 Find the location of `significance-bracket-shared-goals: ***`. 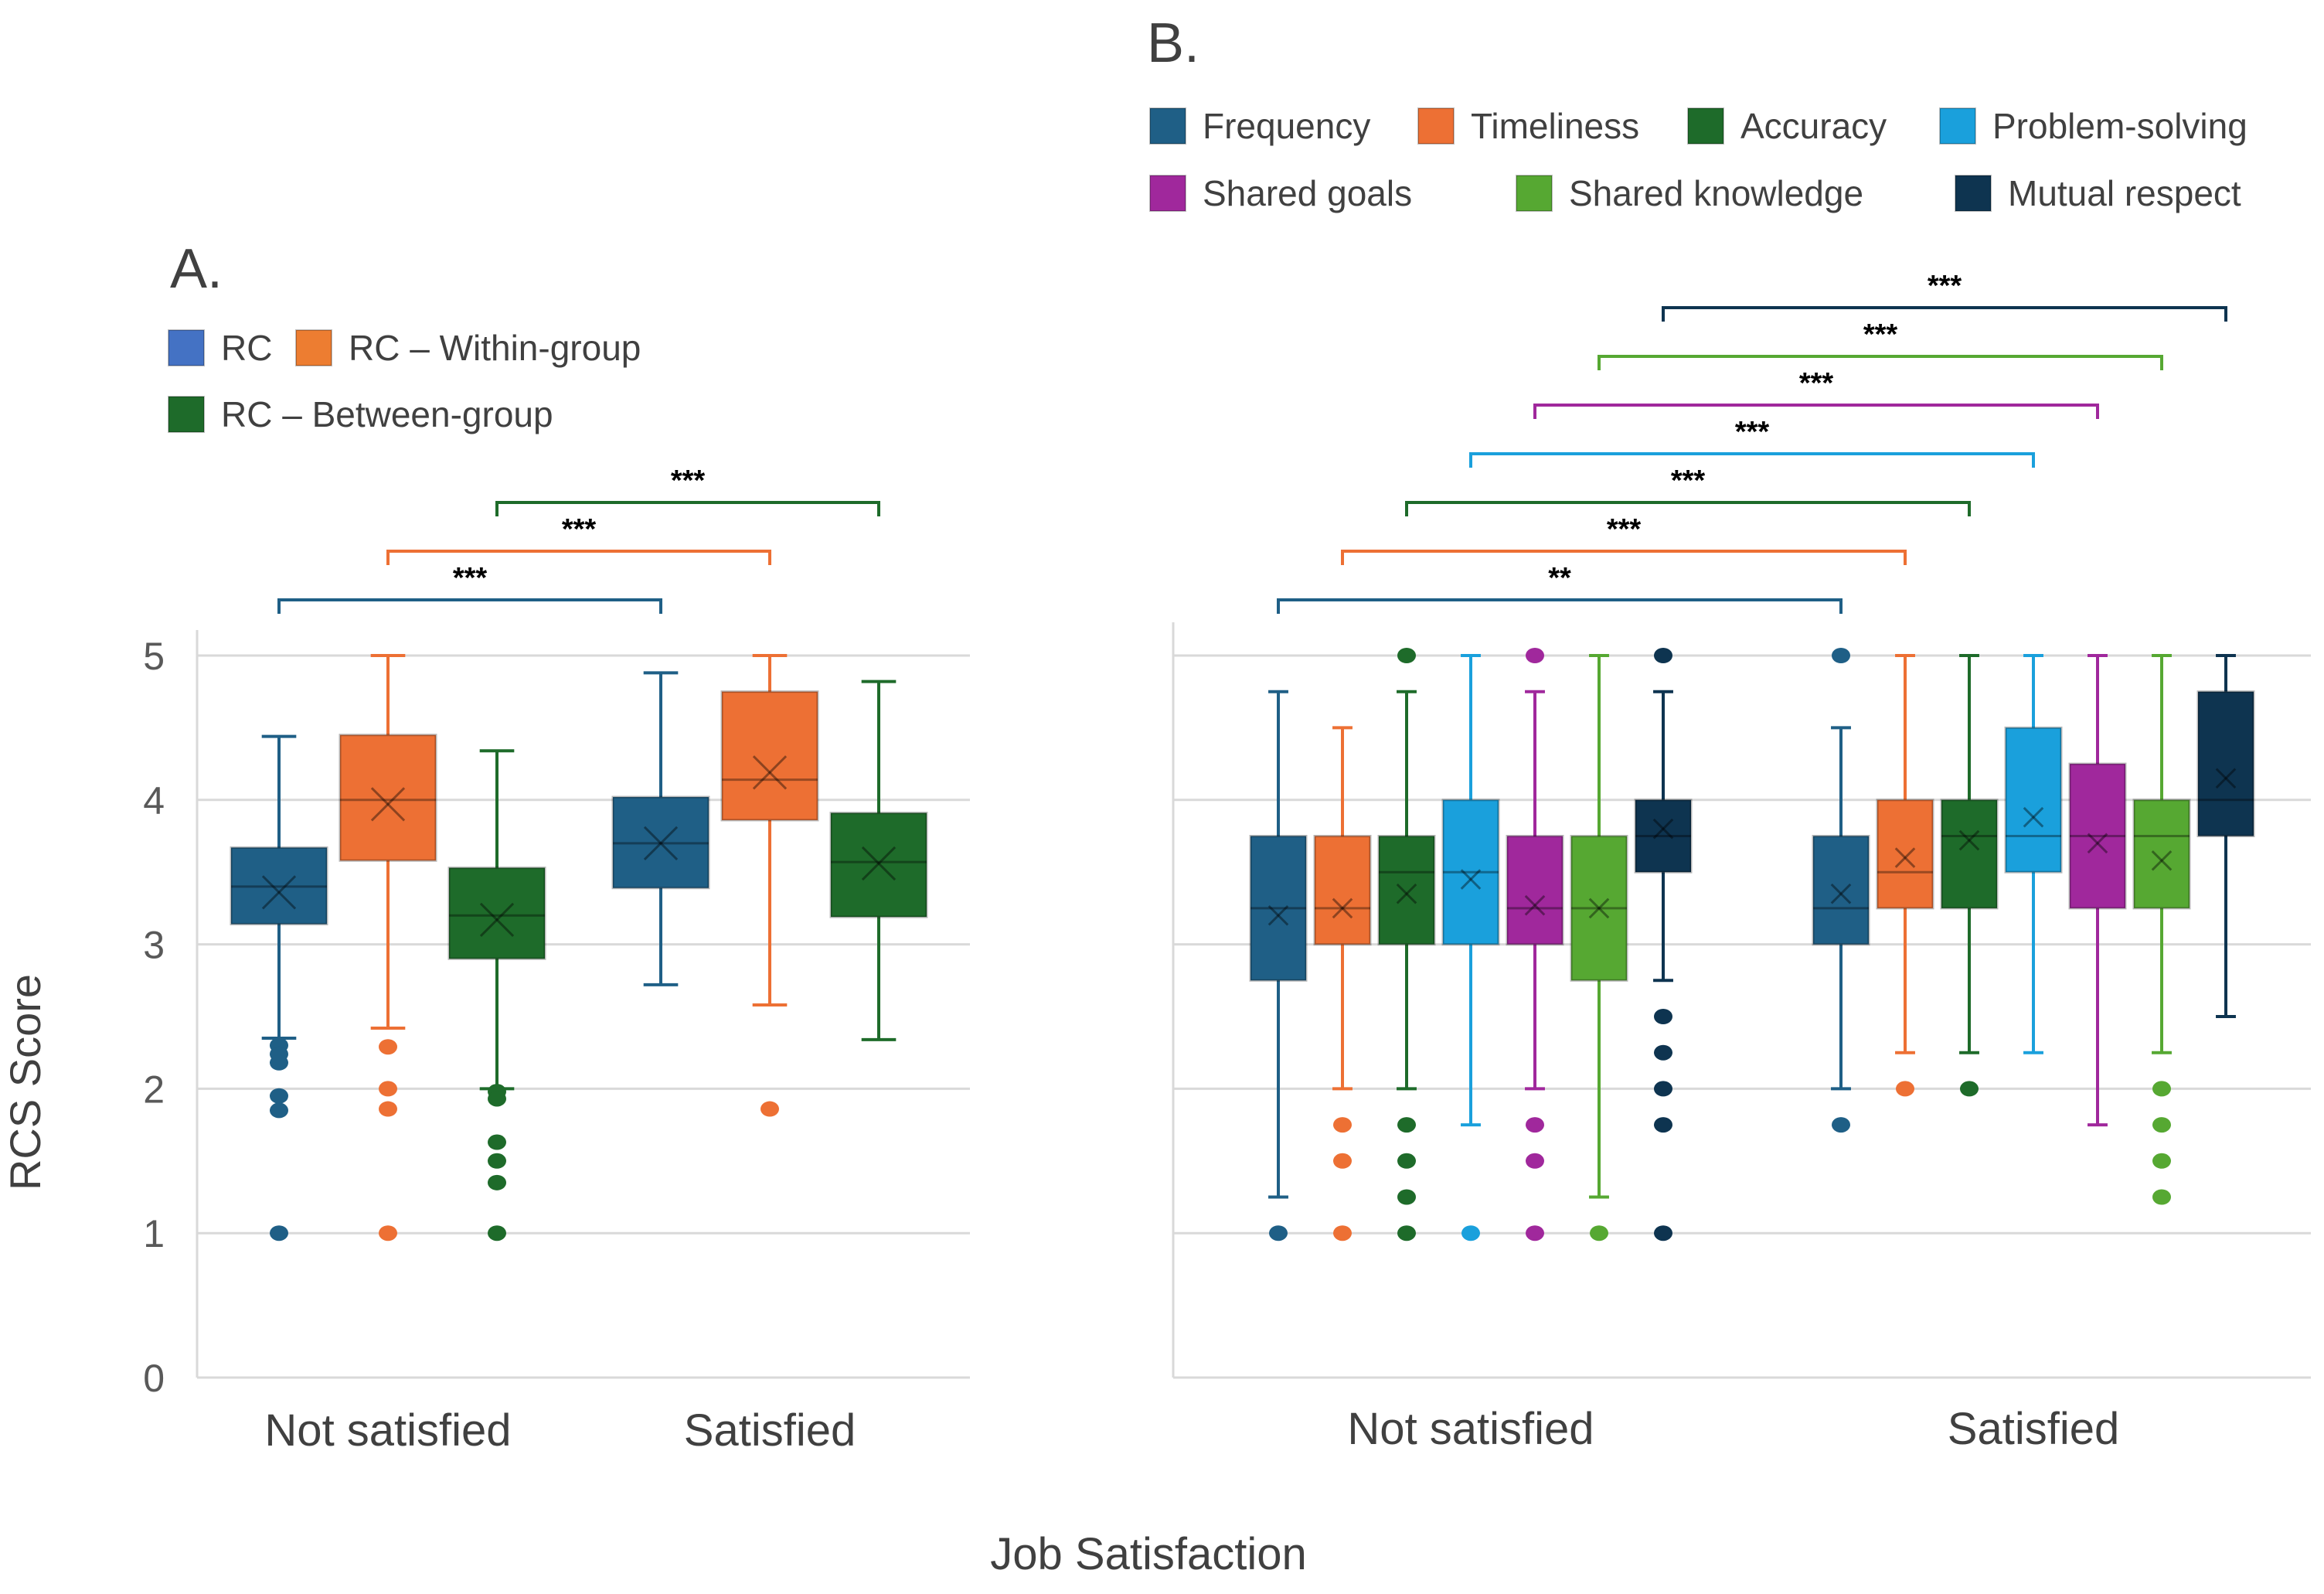

significance-bracket-shared-goals: *** is located at coordinates (1816, 393).